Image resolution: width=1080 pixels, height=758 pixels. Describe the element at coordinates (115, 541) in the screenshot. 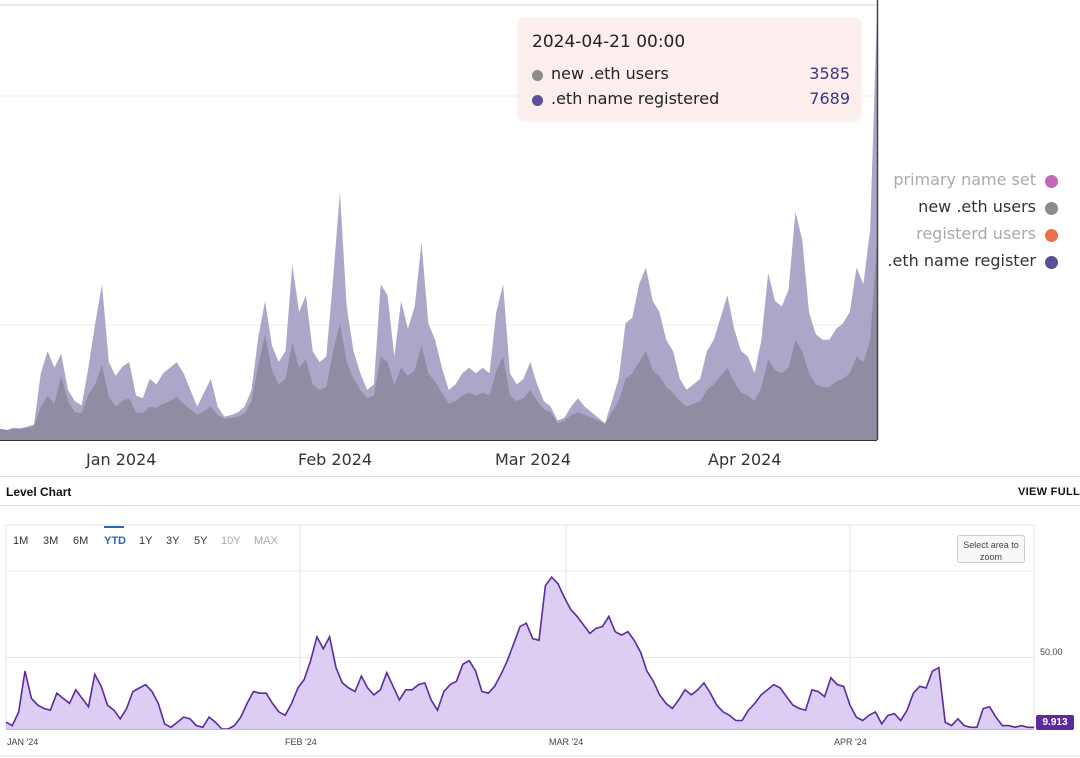

I see `range-button-ytd: YTD` at that location.